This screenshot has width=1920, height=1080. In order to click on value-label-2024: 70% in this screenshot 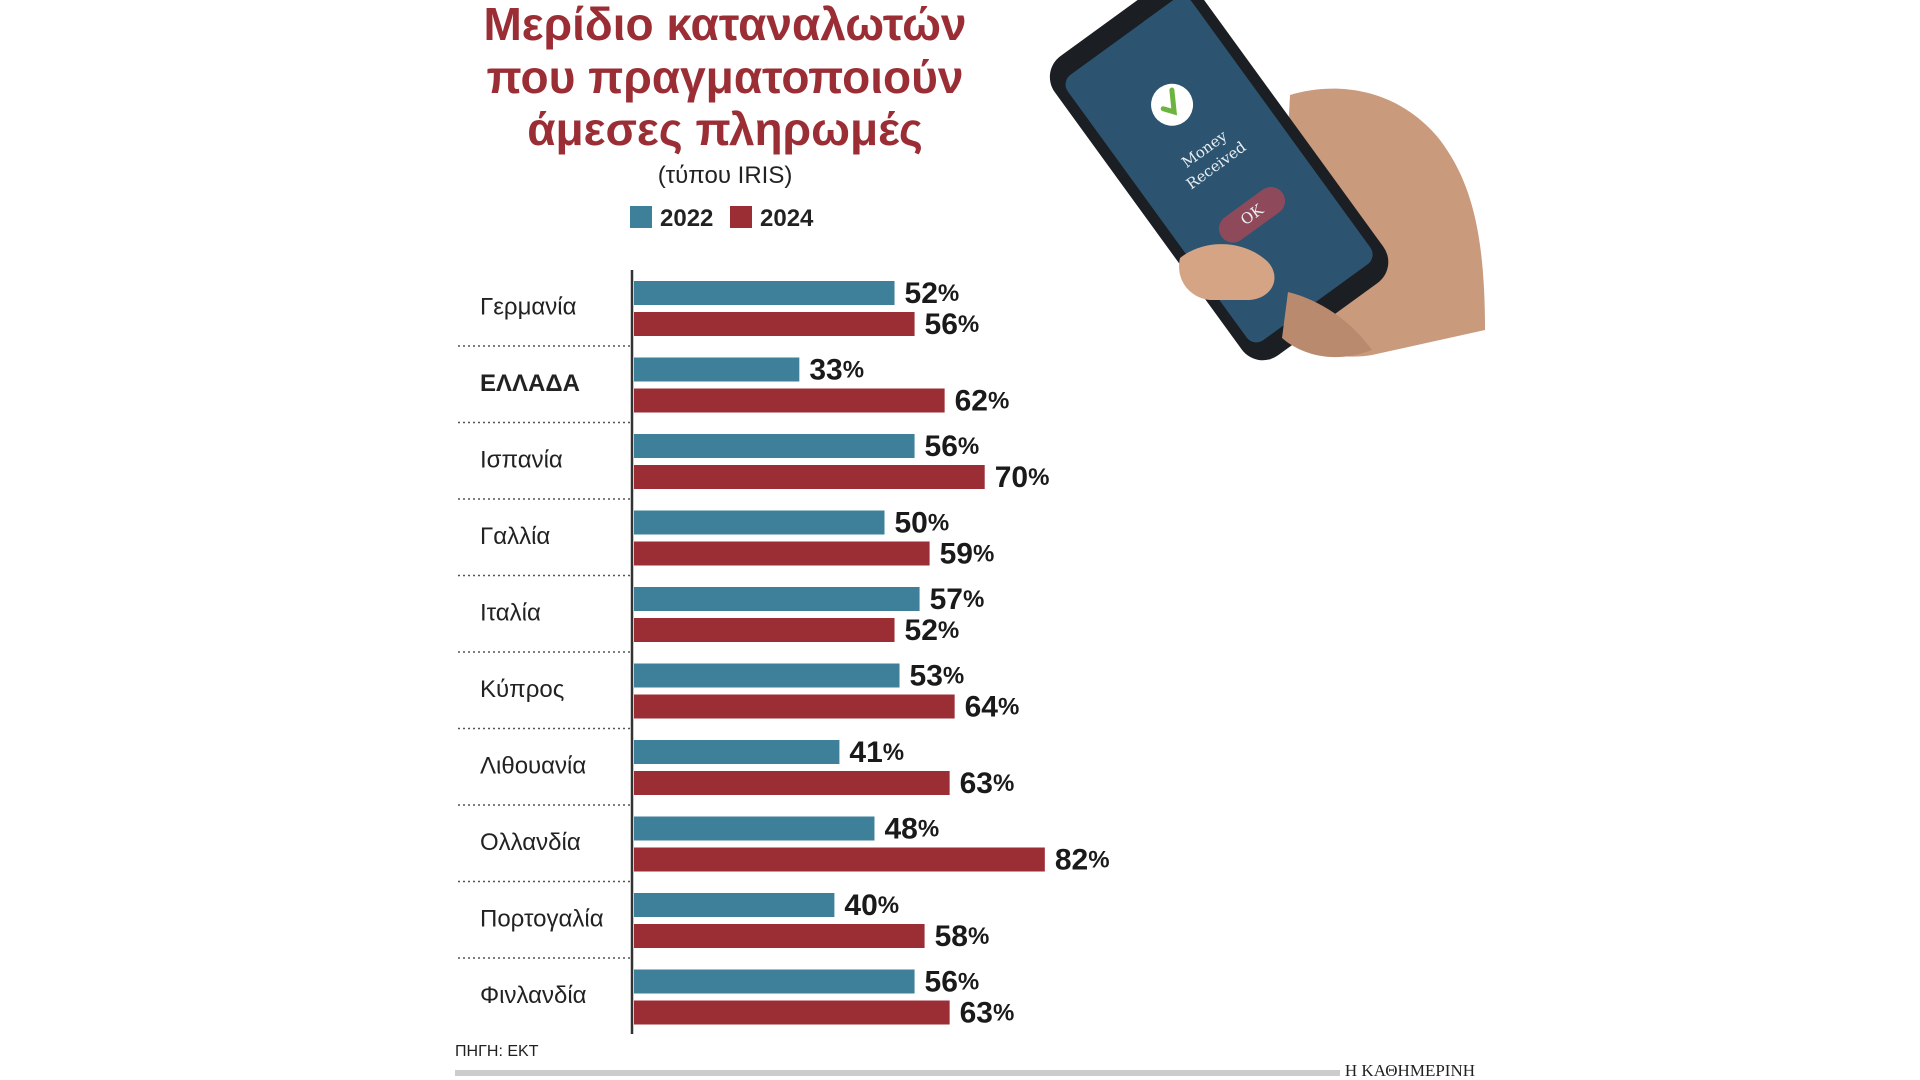, I will do `click(1022, 477)`.